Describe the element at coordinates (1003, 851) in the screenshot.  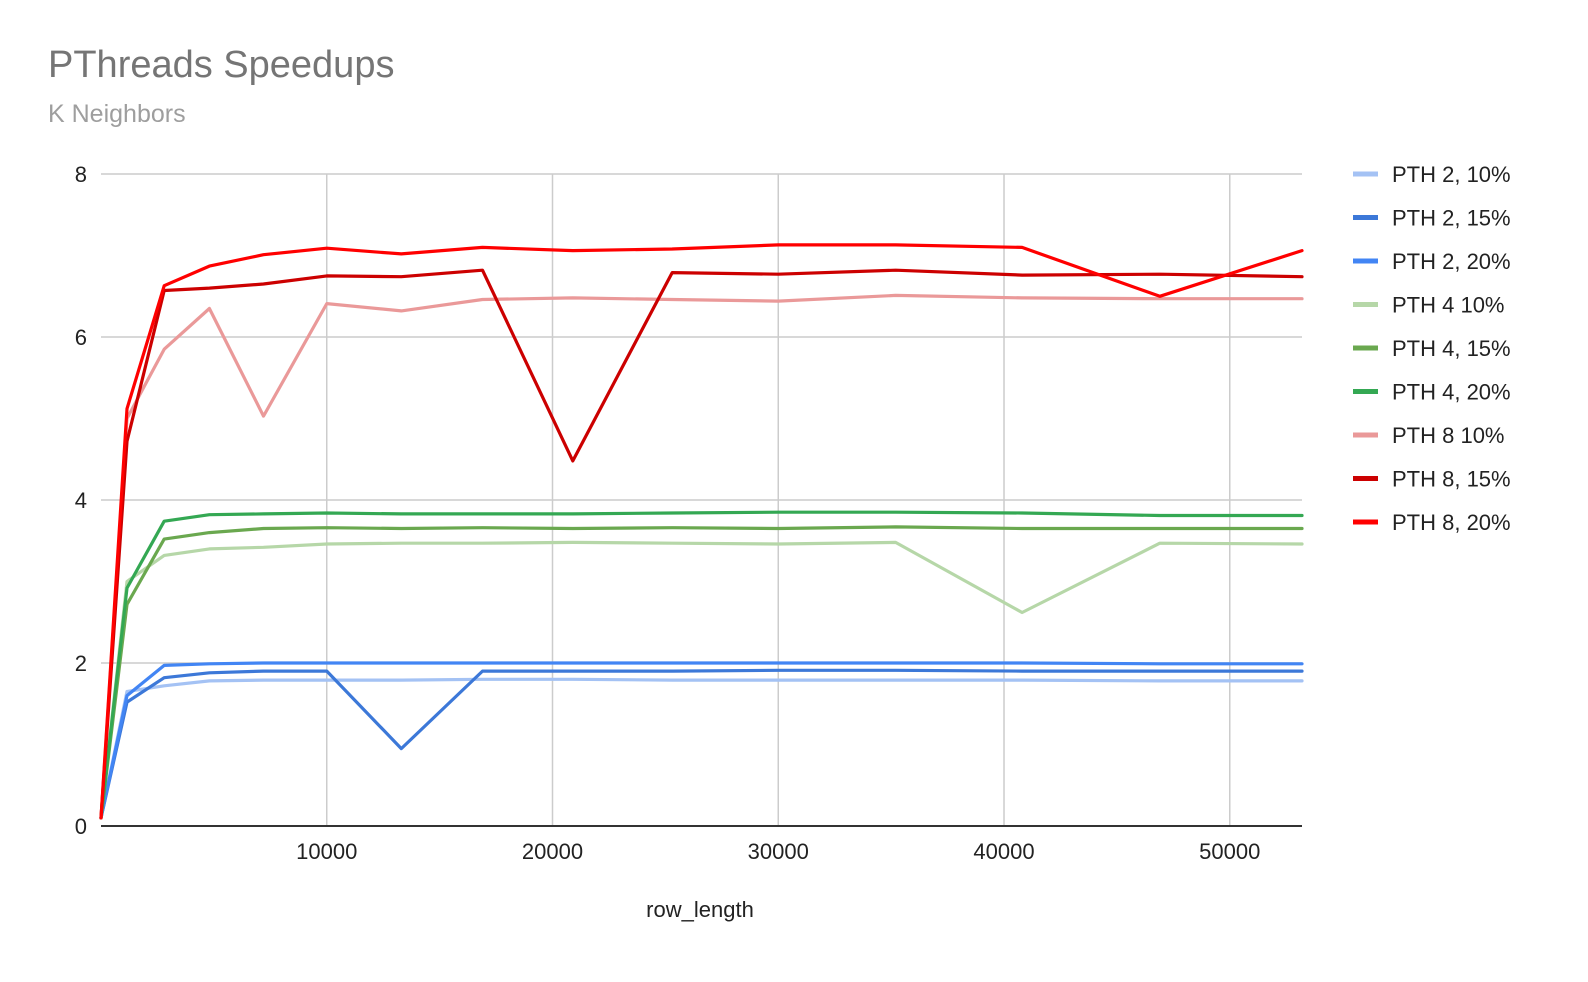
I see `x-tick-label: 40000` at that location.